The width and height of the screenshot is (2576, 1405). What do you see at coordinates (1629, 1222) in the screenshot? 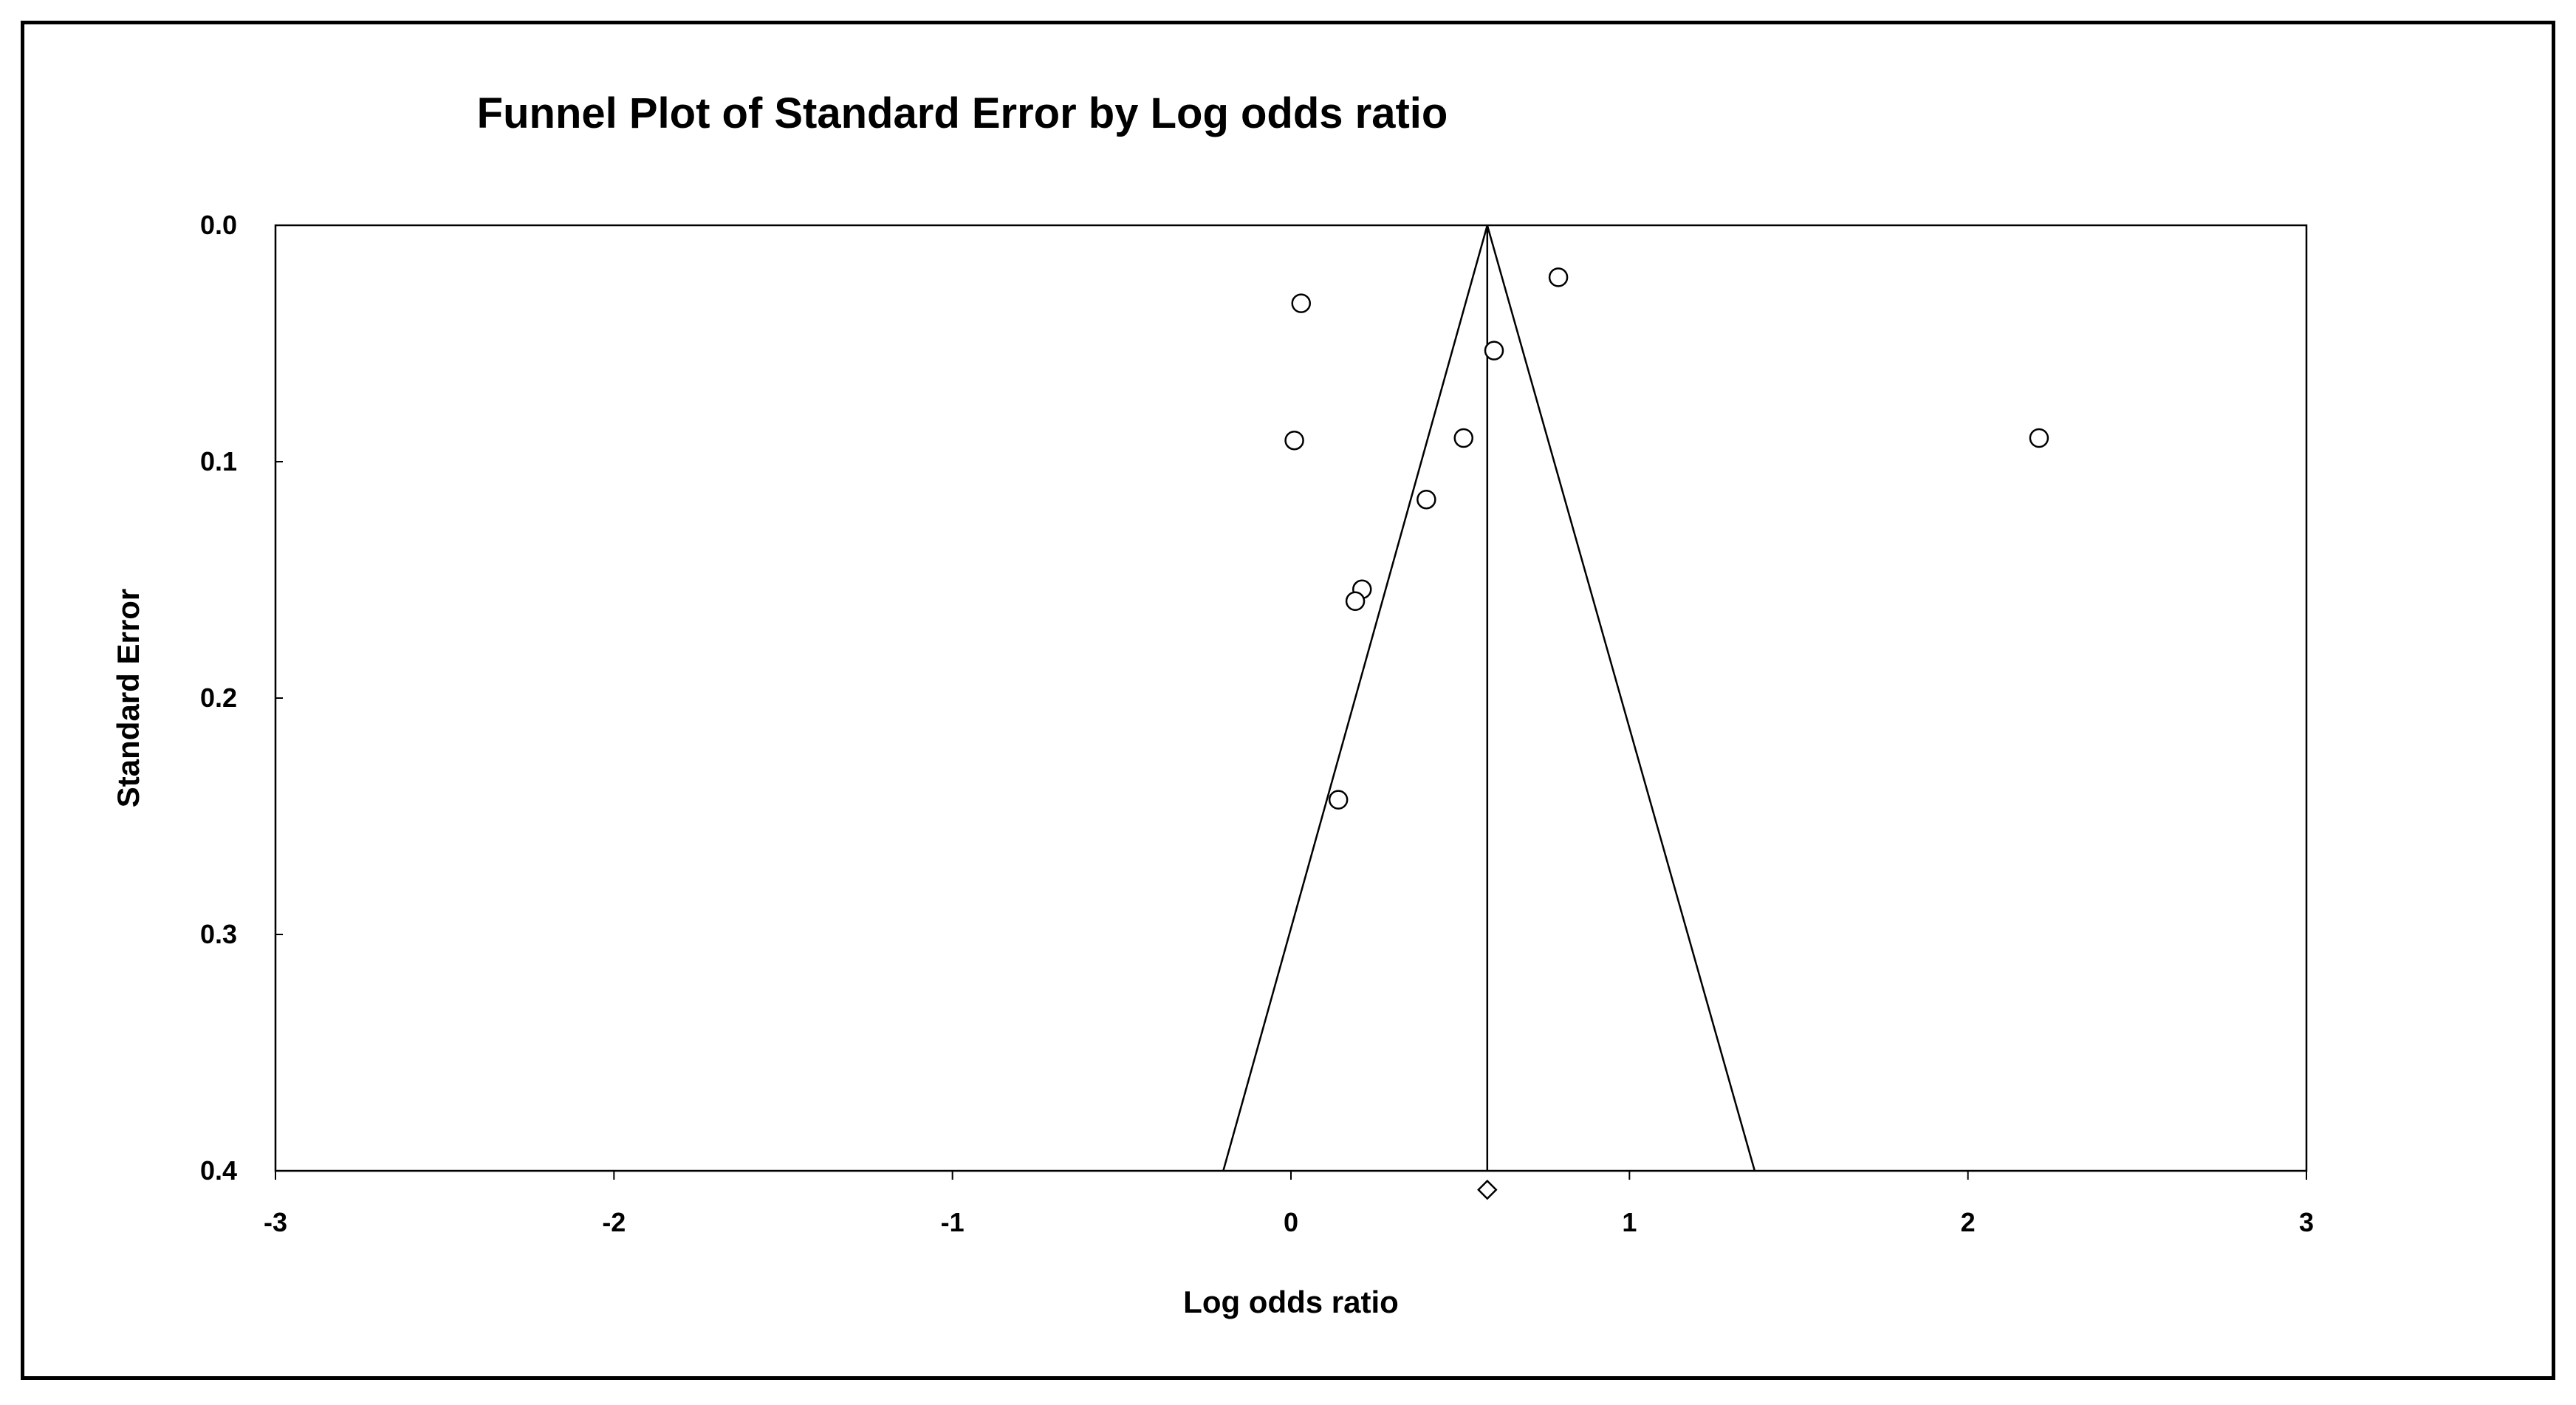
I see `x-tick-label: 1` at bounding box center [1629, 1222].